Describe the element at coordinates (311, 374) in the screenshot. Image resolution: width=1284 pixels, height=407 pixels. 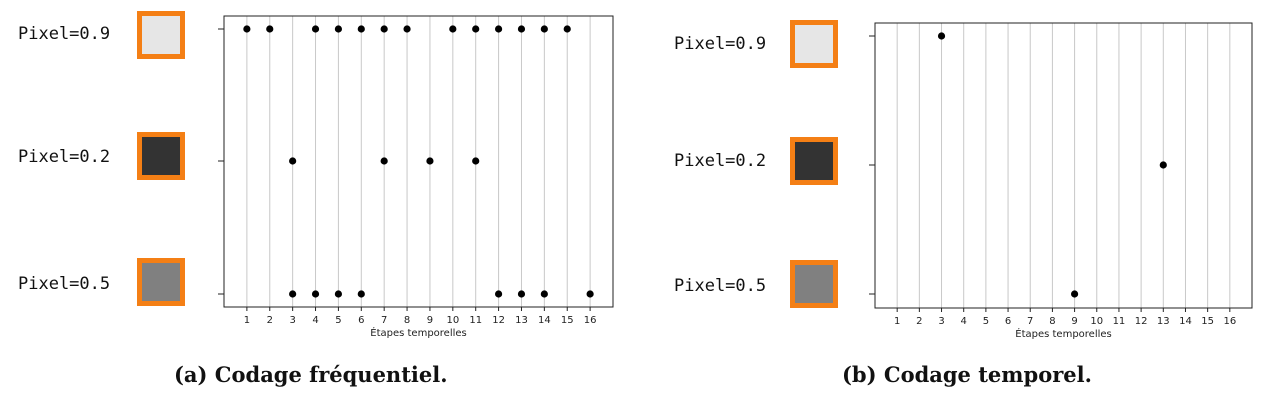
I see `caption-a: (a) Codage fréquentiel.` at that location.